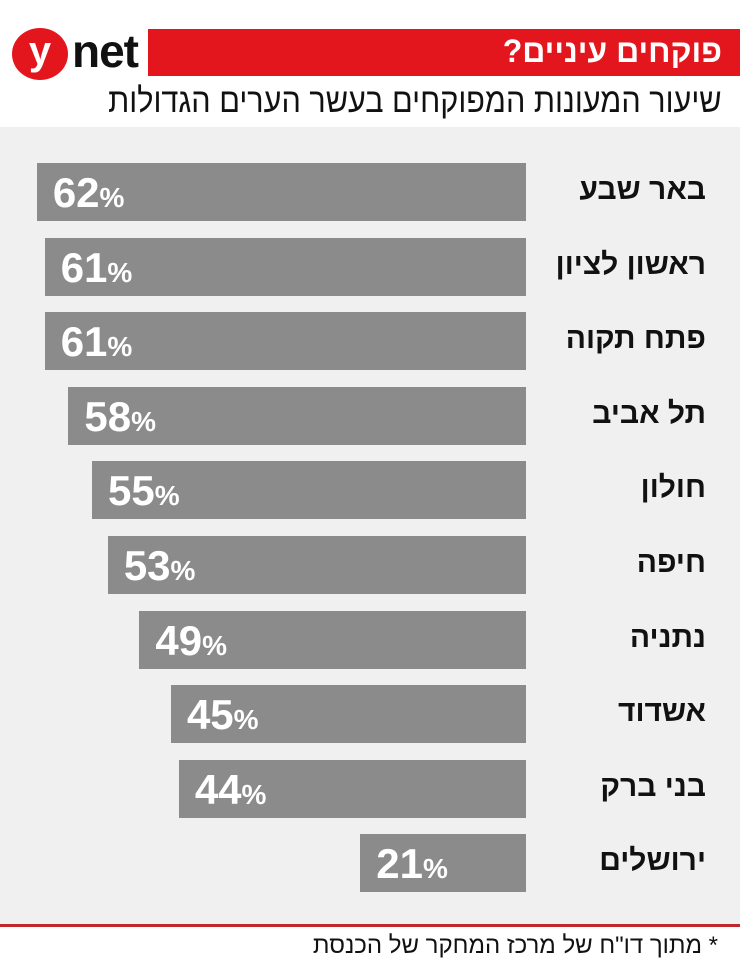 The width and height of the screenshot is (740, 977). Describe the element at coordinates (352, 788) in the screenshot. I see `bar: 44%` at that location.